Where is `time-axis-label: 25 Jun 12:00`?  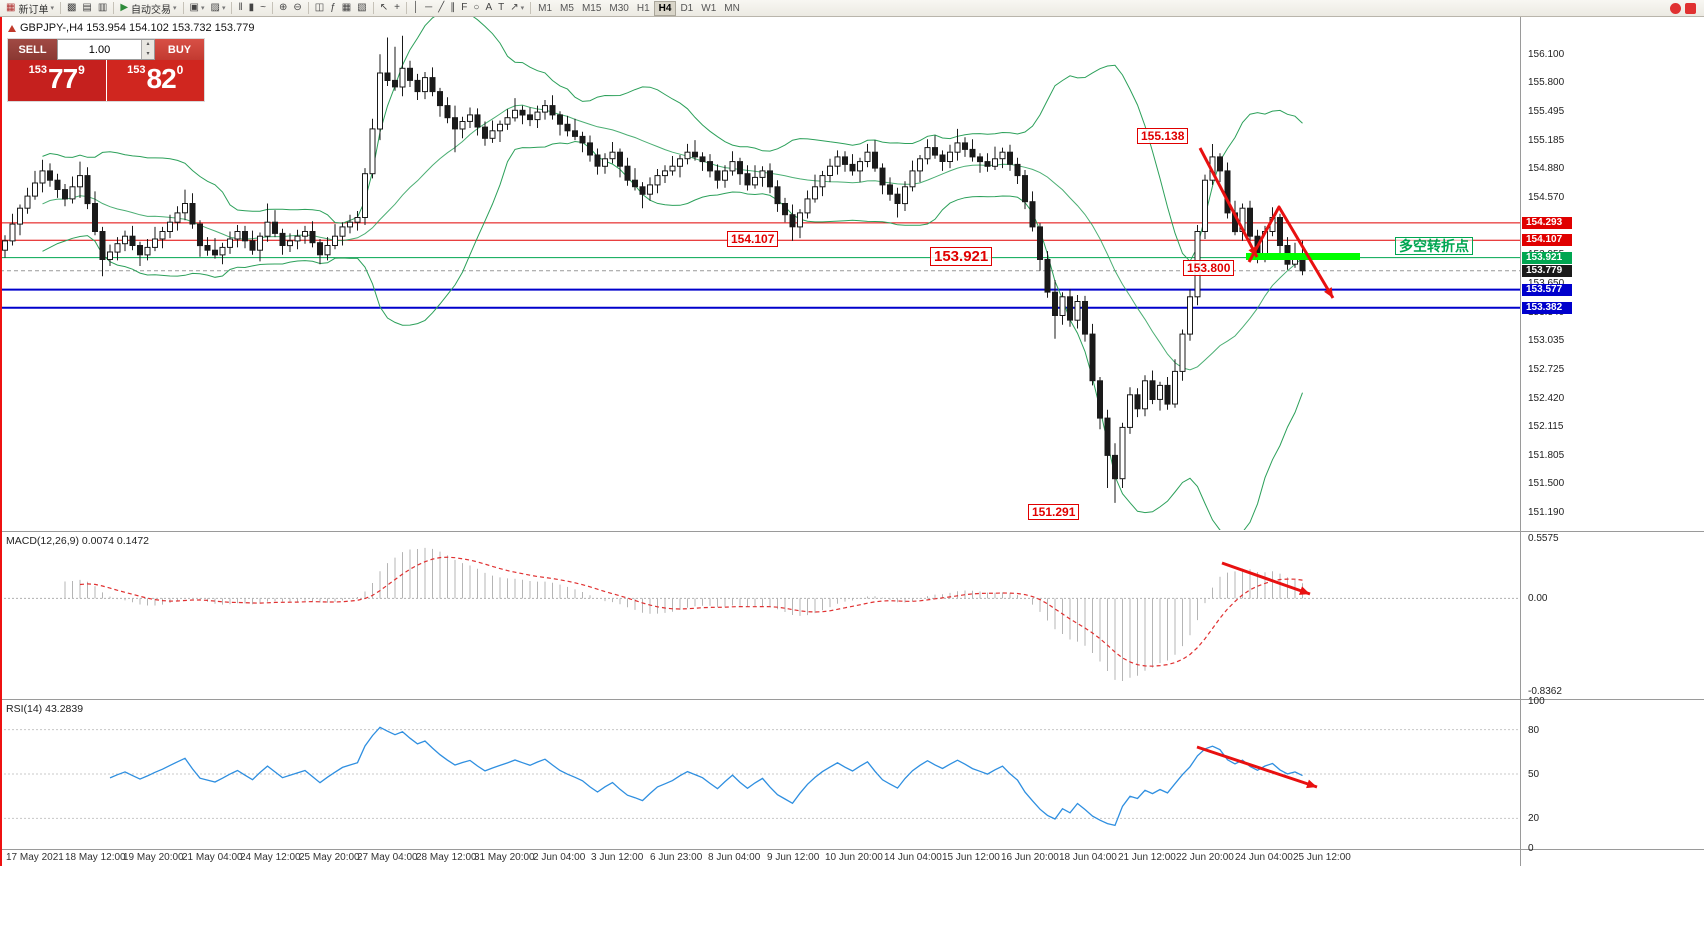
time-axis-label: 25 Jun 12:00 is located at coordinates (1322, 857).